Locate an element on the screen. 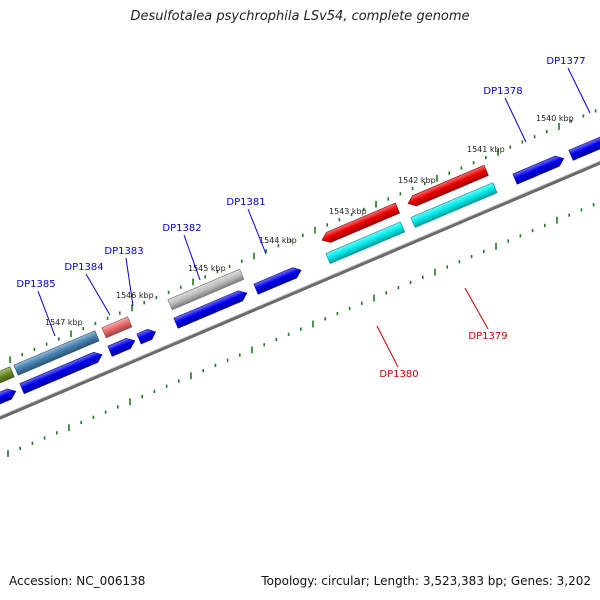 The height and width of the screenshot is (600, 600). kbp-label: 1546 kbp is located at coordinates (135, 295).